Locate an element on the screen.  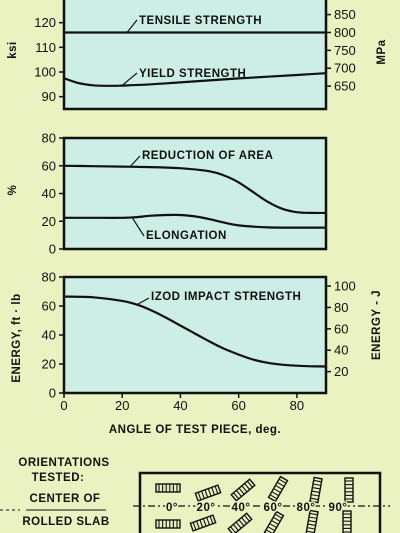
series-label: REDUCTION OF AREA is located at coordinates (207, 156).